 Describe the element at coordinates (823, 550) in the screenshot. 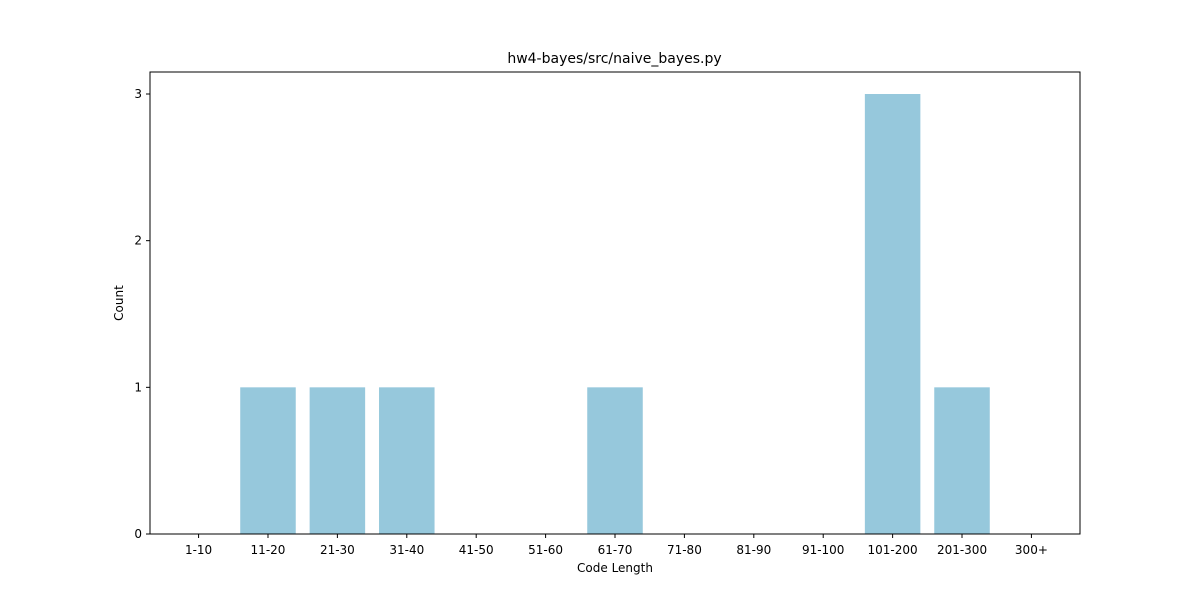

I see `x-tick-label: 91-100` at that location.